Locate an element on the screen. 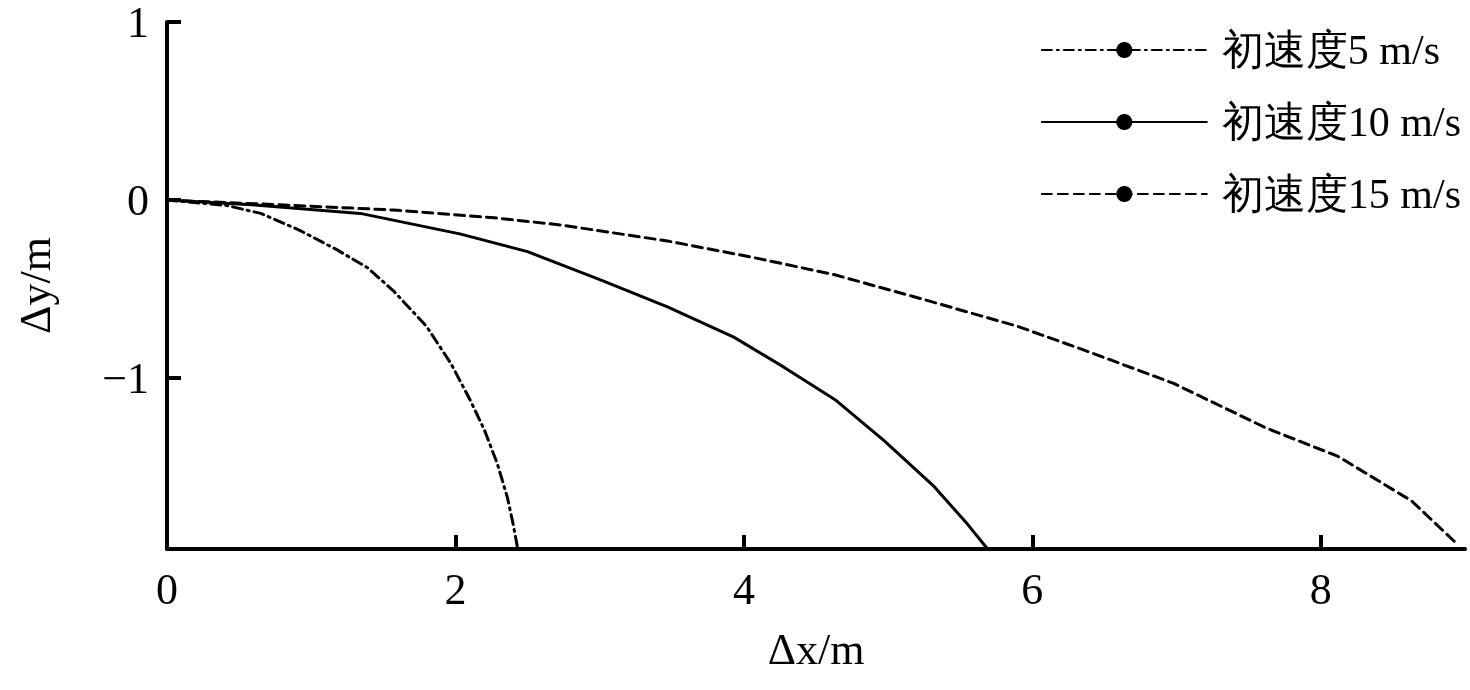  legend-label: 初速度15 m/s is located at coordinates (1341, 194).